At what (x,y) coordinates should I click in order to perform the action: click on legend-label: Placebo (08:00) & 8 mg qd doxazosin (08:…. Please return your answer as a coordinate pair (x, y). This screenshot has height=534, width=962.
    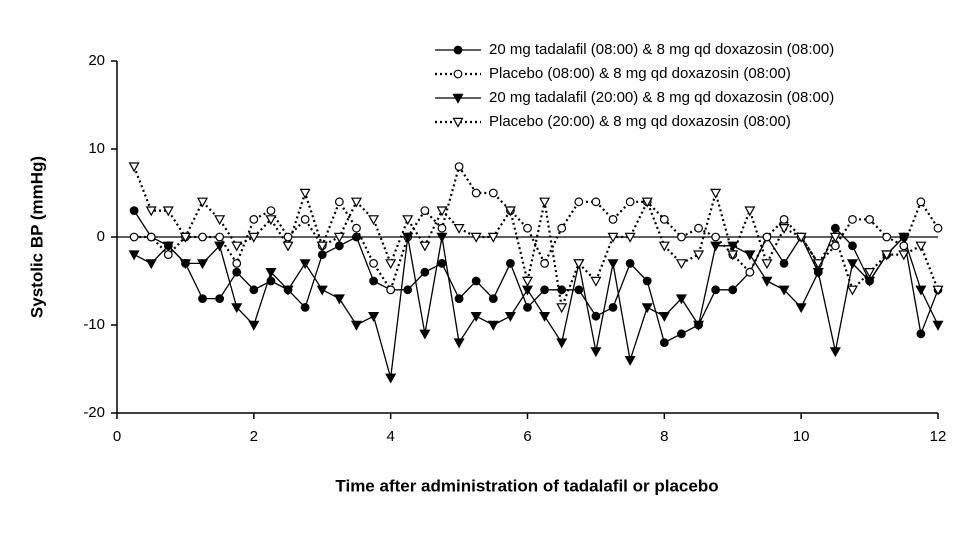
    Looking at the image, I should click on (640, 73).